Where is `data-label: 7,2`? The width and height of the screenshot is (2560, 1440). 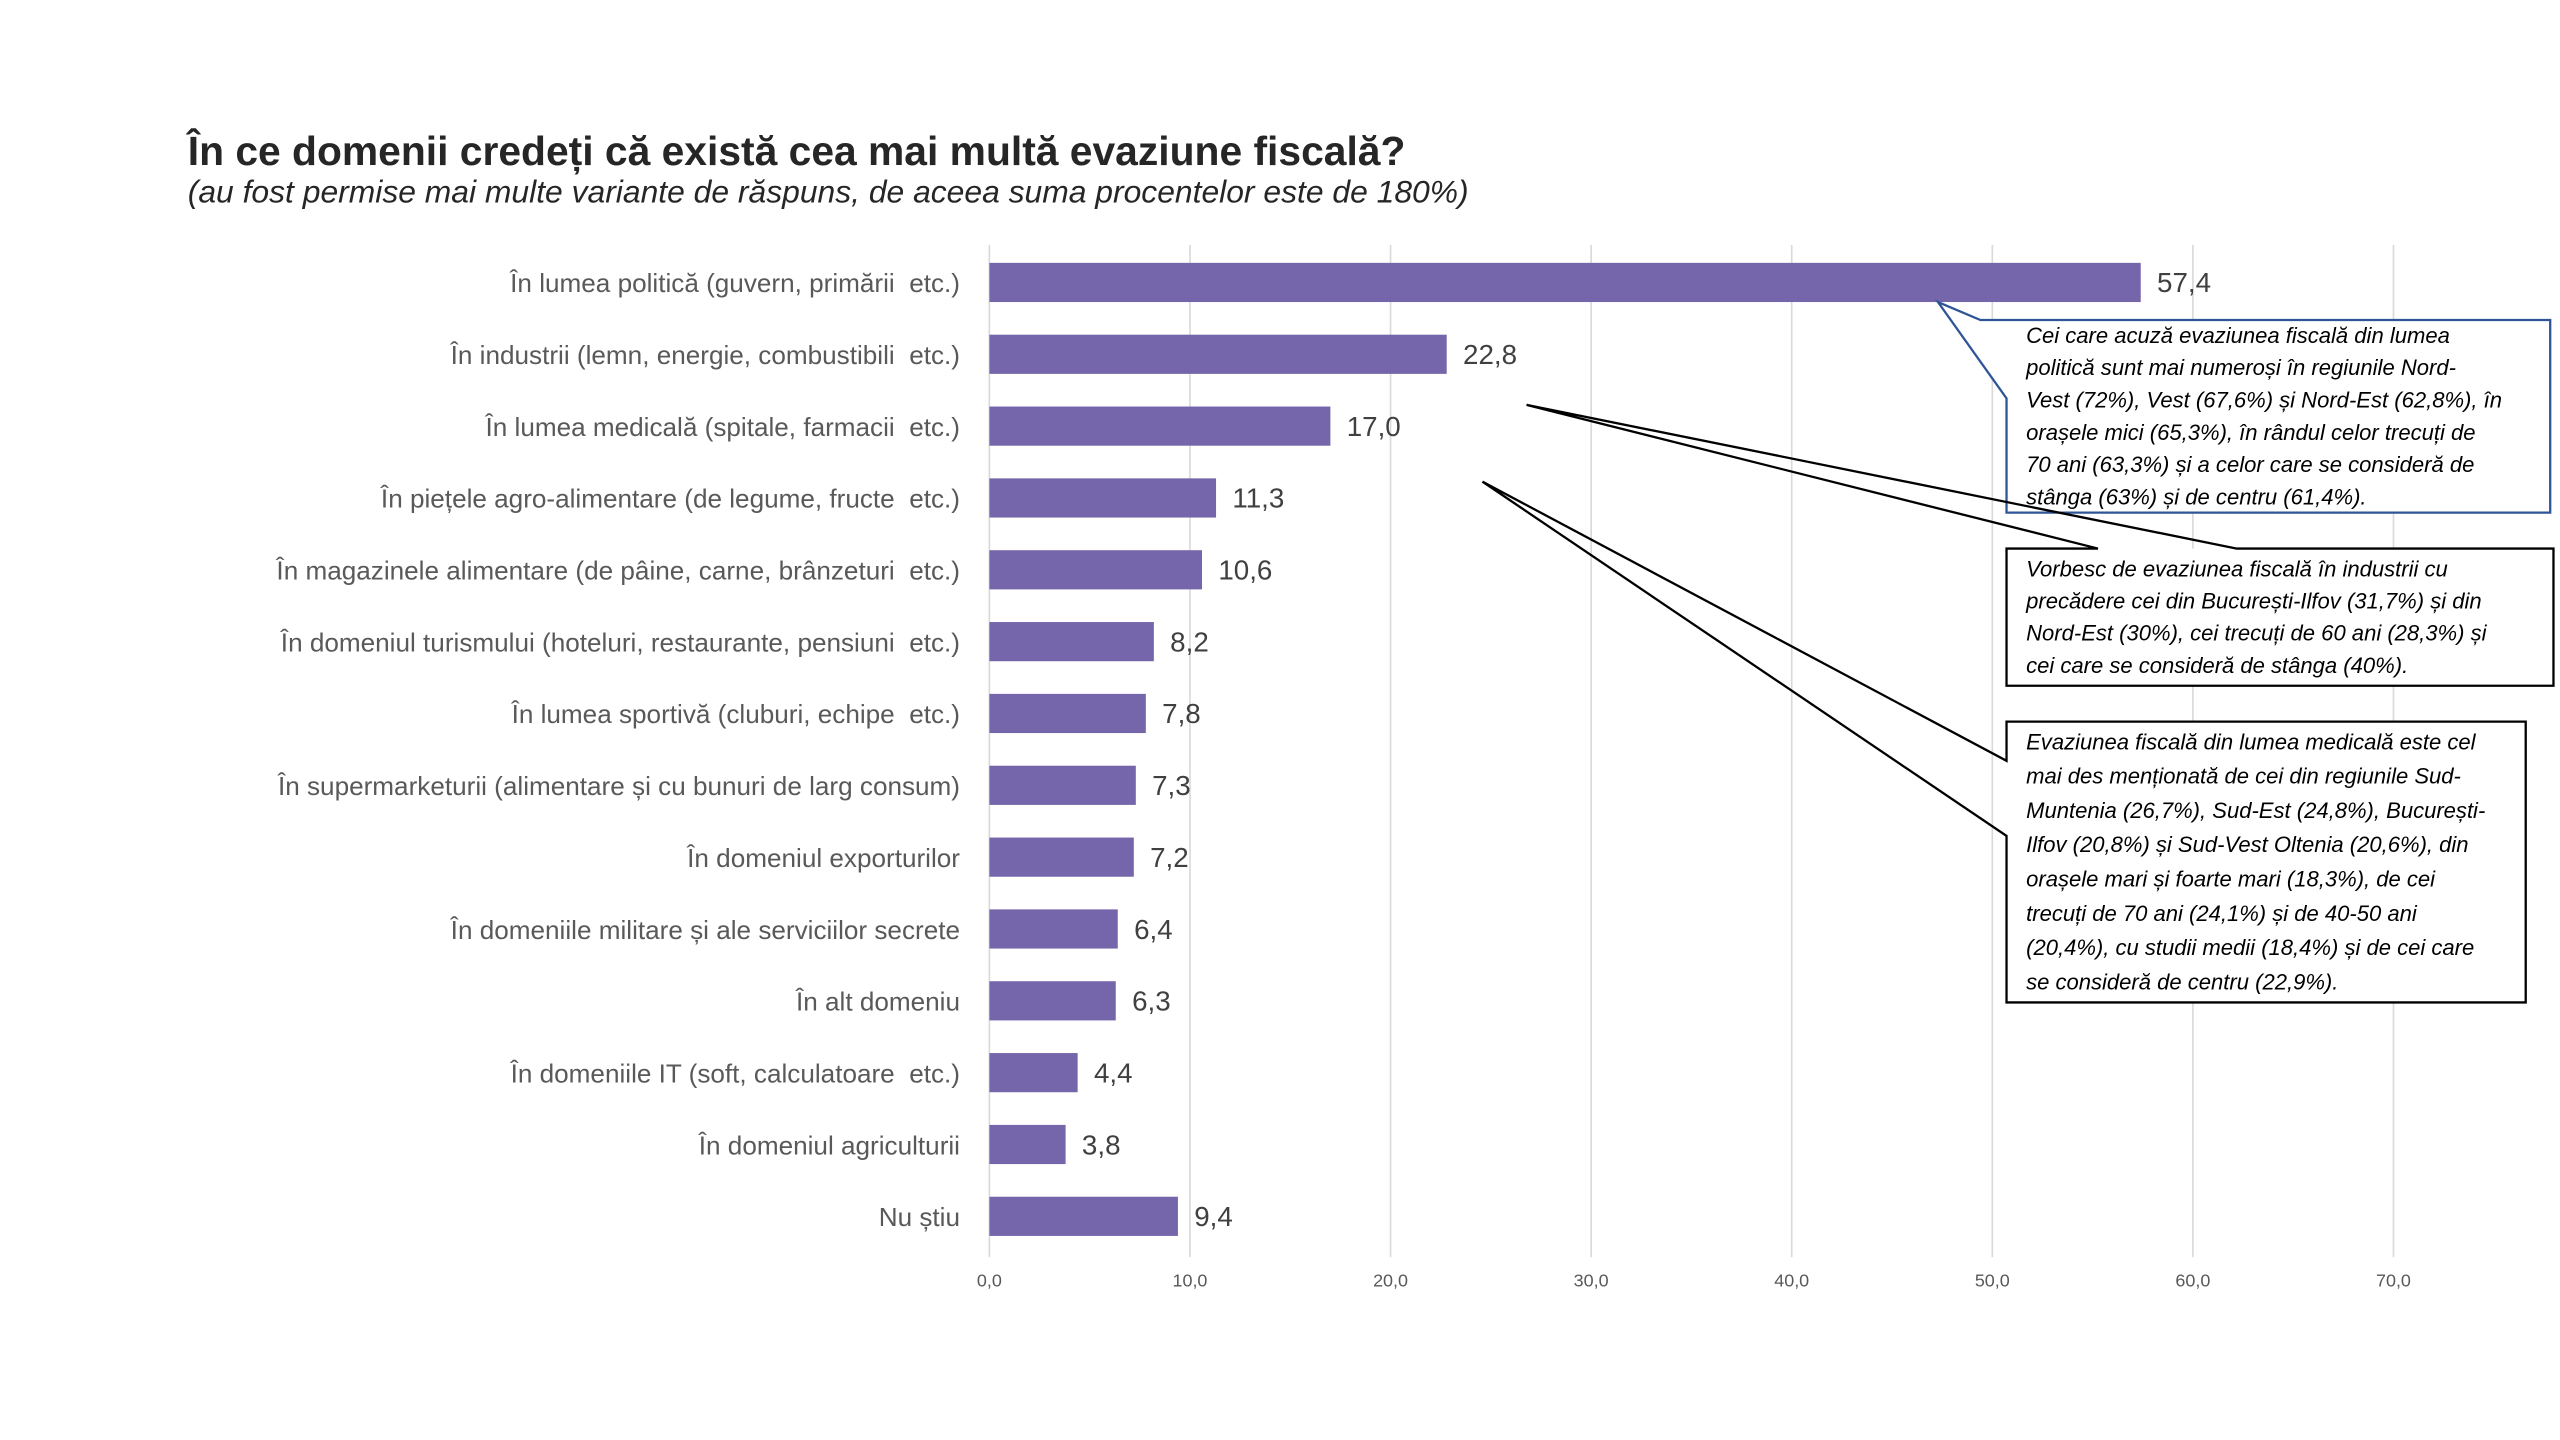
data-label: 7,2 is located at coordinates (1169, 857).